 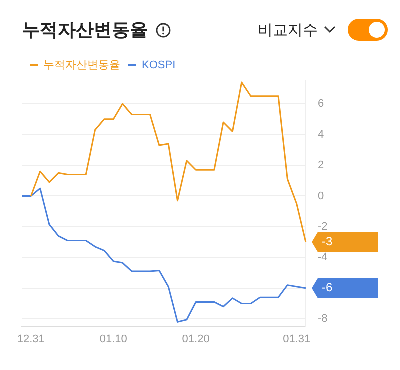 I want to click on y-tick-label: 4, so click(x=321, y=134).